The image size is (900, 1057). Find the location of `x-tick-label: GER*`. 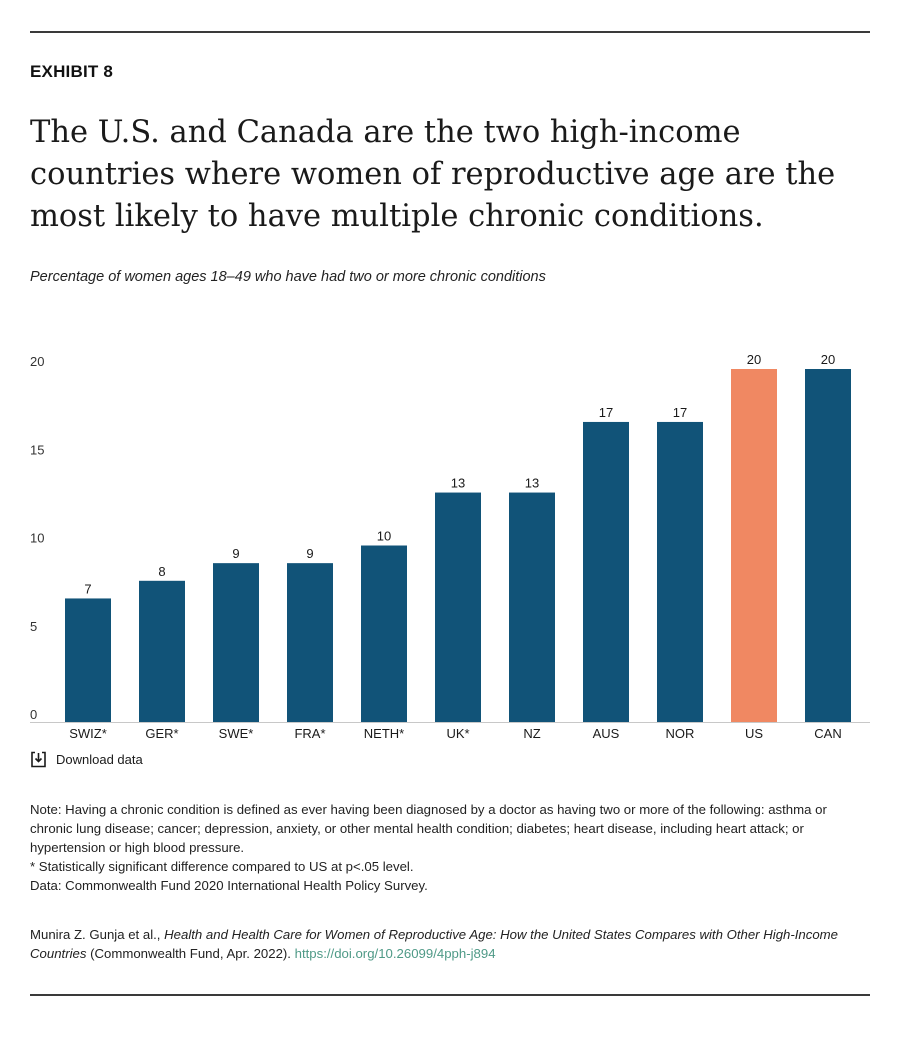

x-tick-label: GER* is located at coordinates (161, 733).